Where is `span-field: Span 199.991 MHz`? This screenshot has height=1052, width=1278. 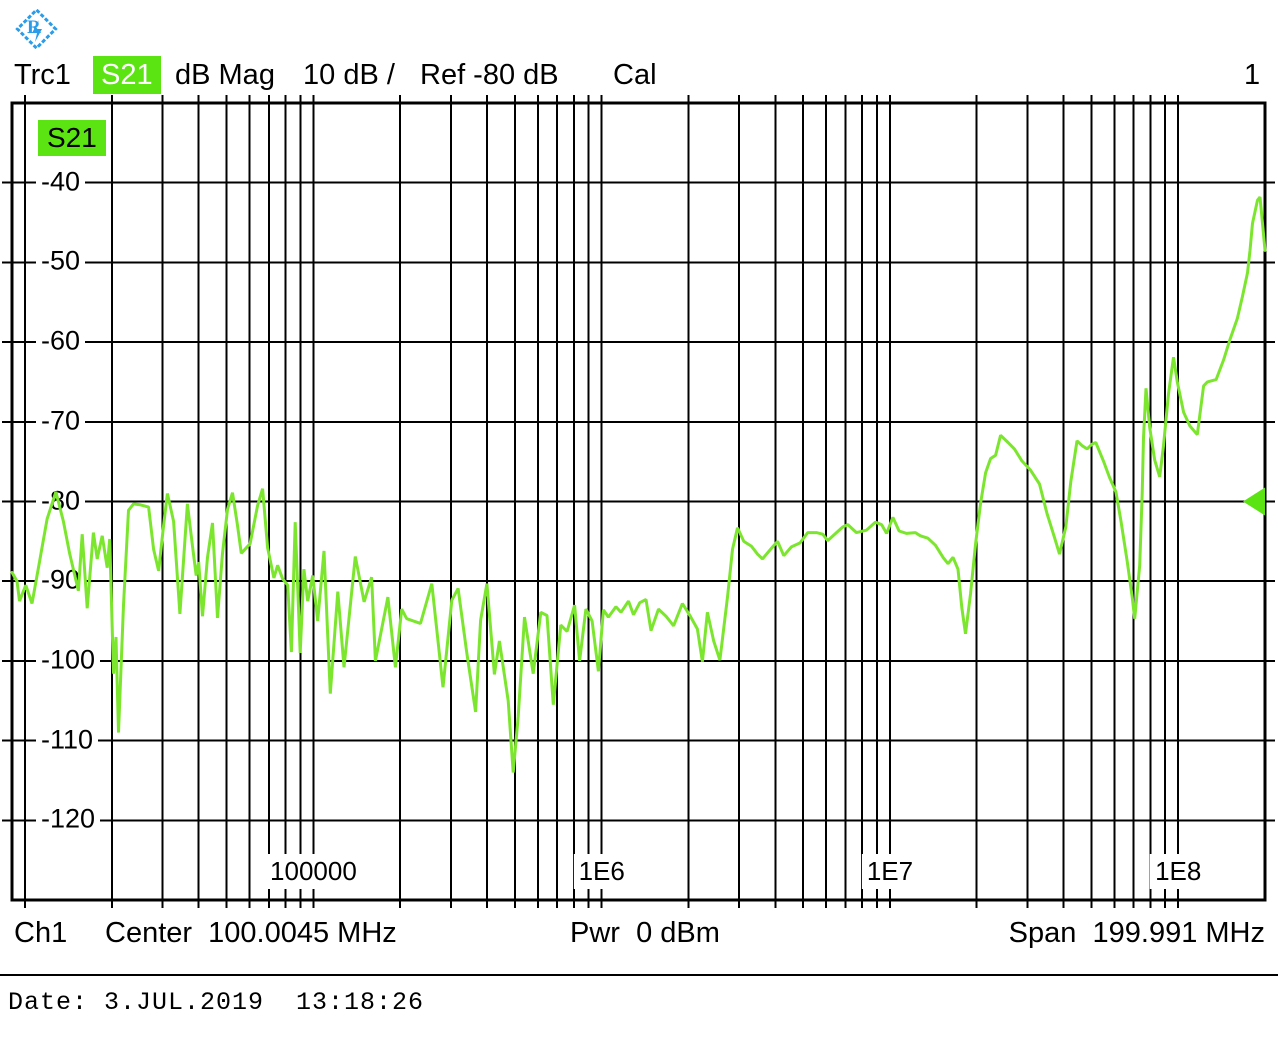
span-field: Span 199.991 MHz is located at coordinates (1136, 933).